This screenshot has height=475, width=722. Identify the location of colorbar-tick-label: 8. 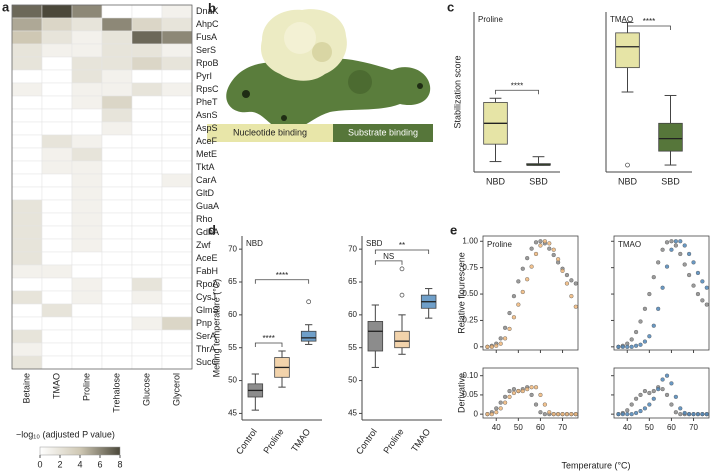
(119, 464).